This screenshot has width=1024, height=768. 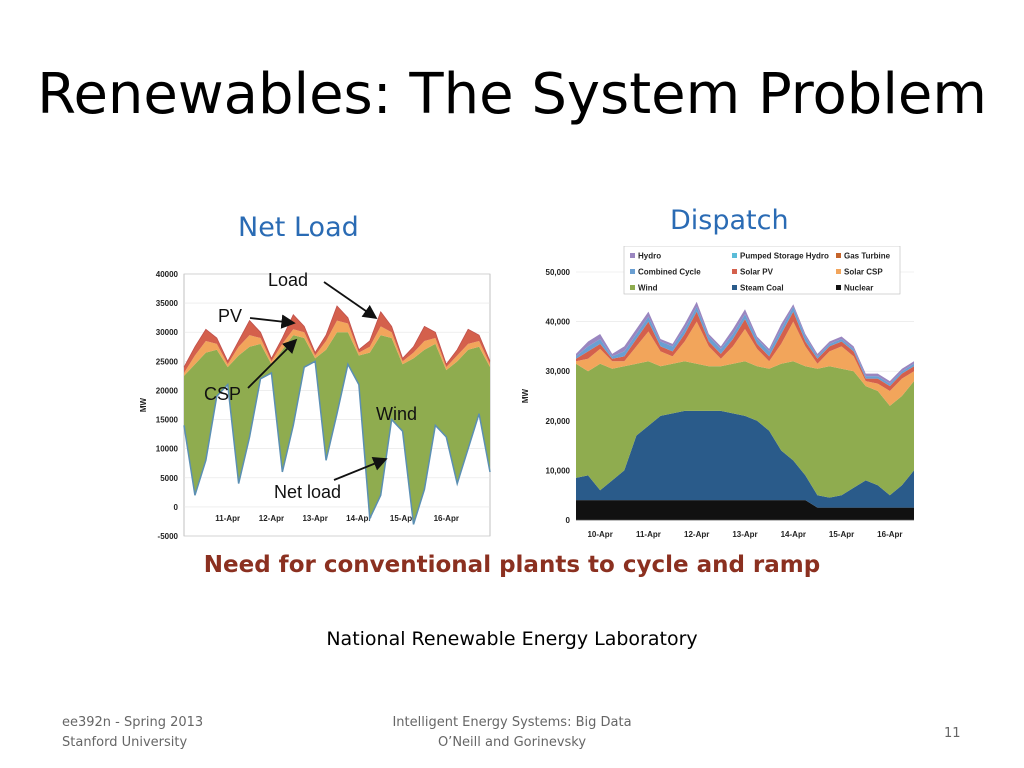 What do you see at coordinates (867, 256) in the screenshot?
I see `legend-item: Gas Turbine` at bounding box center [867, 256].